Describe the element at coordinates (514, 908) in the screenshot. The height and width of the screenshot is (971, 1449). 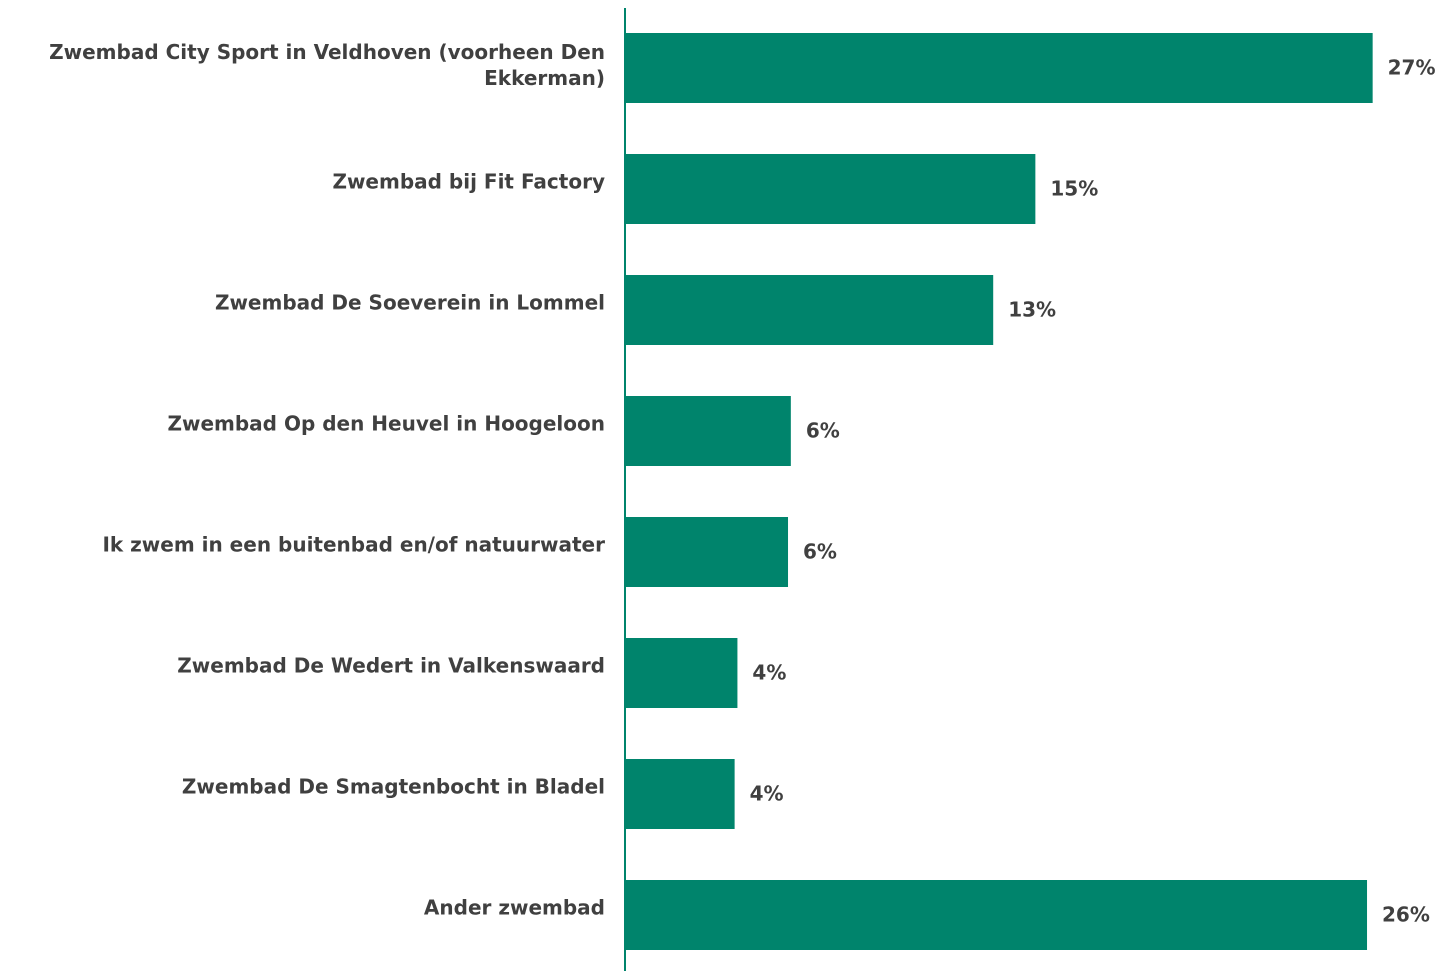
I see `y-tick-label: Ander zwembad` at that location.